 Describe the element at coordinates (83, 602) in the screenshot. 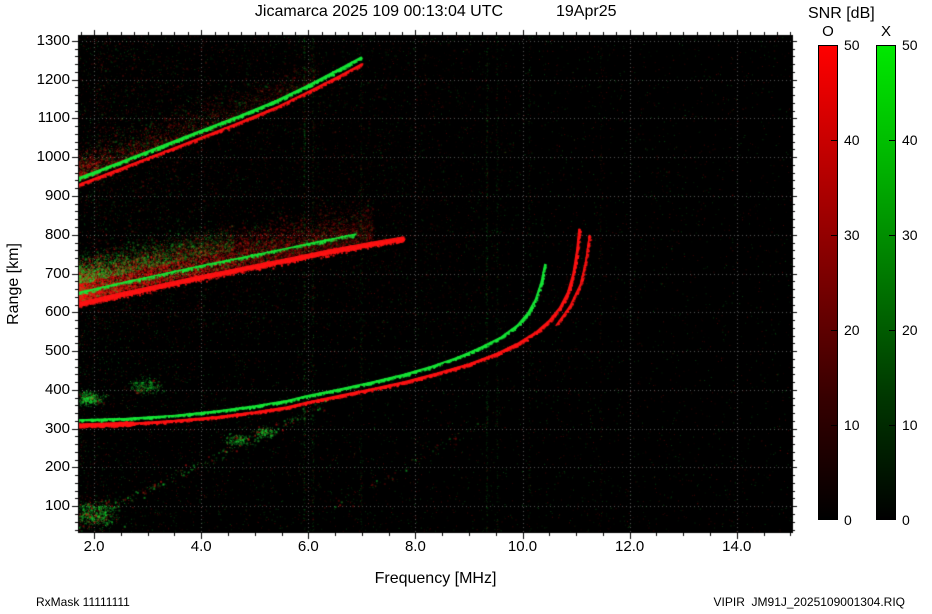

I see `rx-mask-text: RxMask 11111111` at that location.